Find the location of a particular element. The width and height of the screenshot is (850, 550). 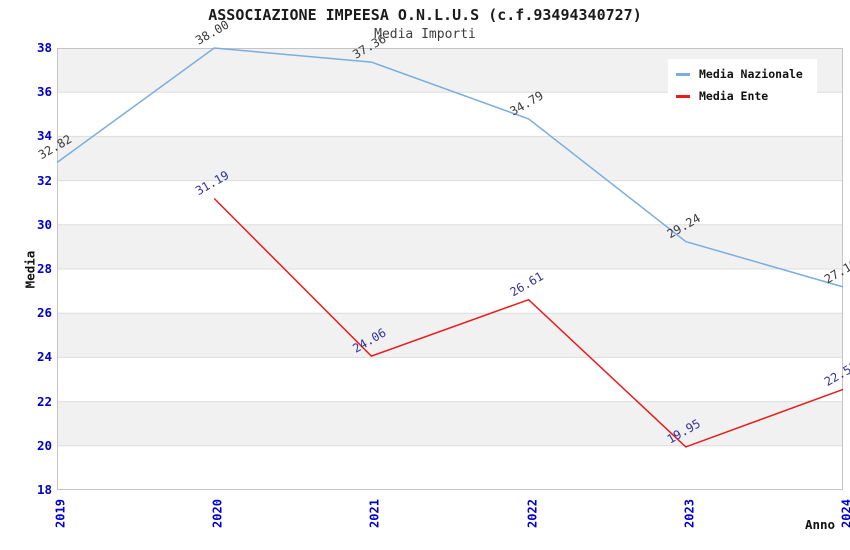

media-ente-point-label: 24.06 is located at coordinates (369, 341).